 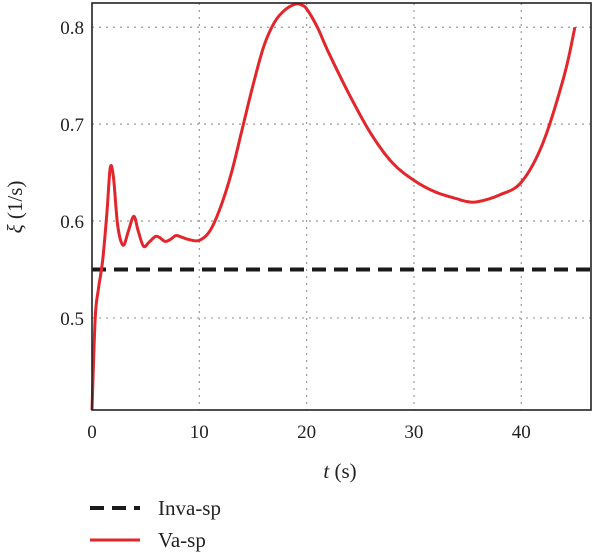 I want to click on x-axis-label: t (s), so click(x=339, y=471).